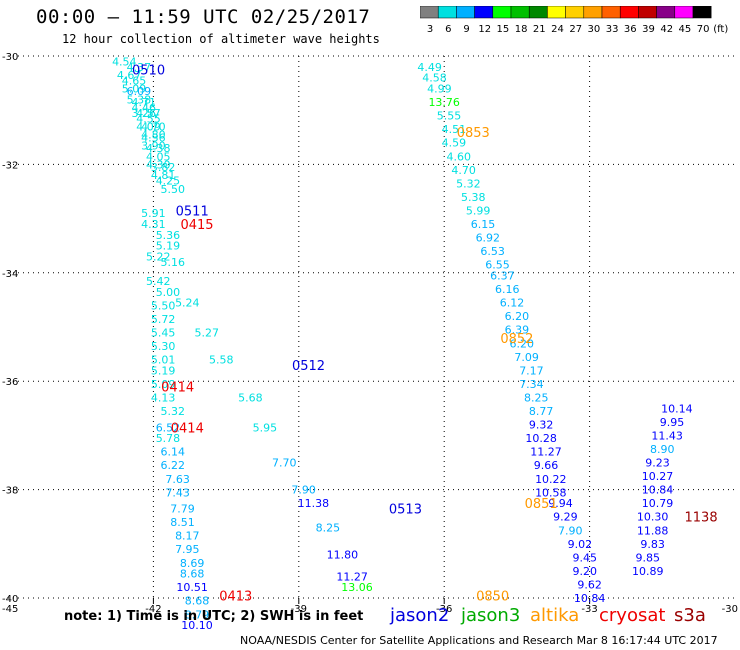  I want to click on swh-value-altika: 10.28, so click(541, 438).